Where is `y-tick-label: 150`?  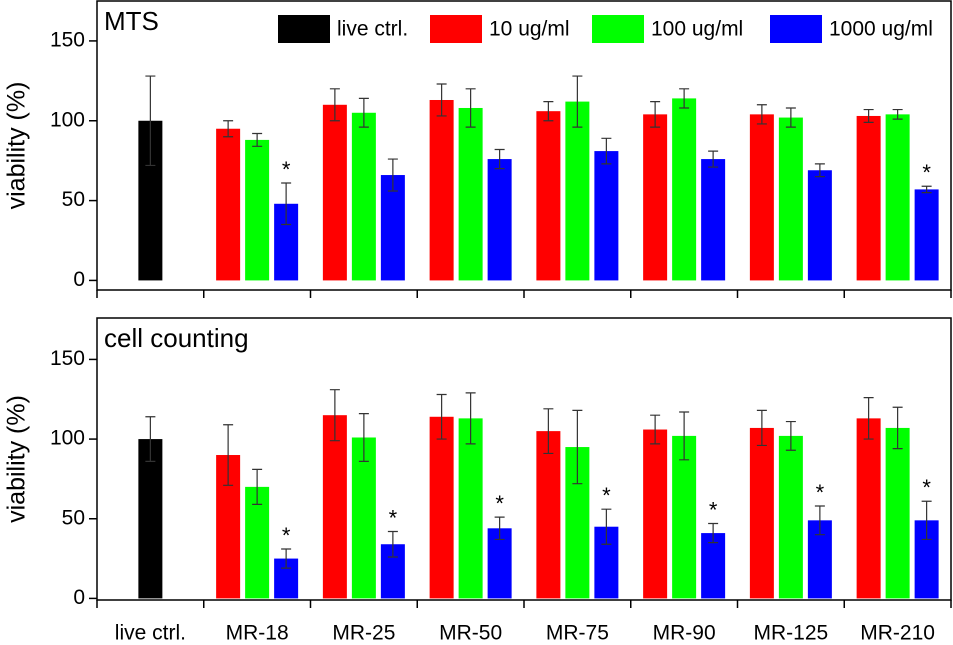 y-tick-label: 150 is located at coordinates (67, 39).